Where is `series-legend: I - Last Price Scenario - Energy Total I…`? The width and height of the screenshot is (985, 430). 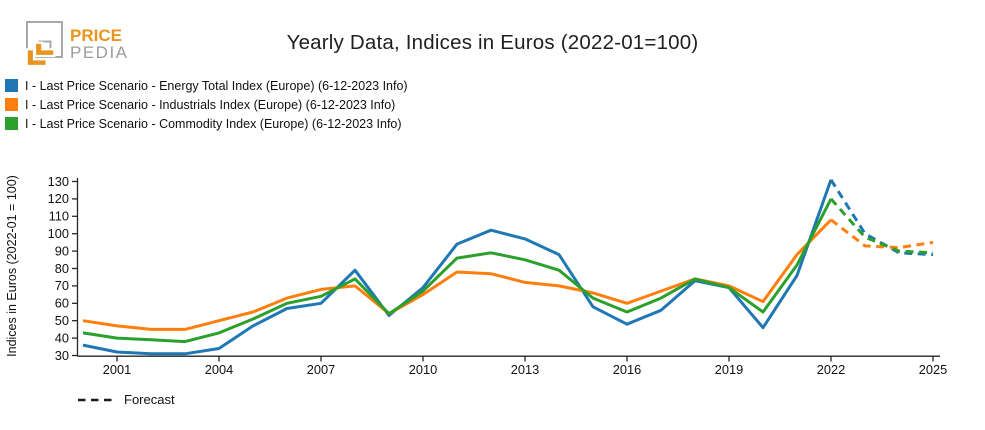
series-legend: I - Last Price Scenario - Energy Total I… is located at coordinates (206, 107).